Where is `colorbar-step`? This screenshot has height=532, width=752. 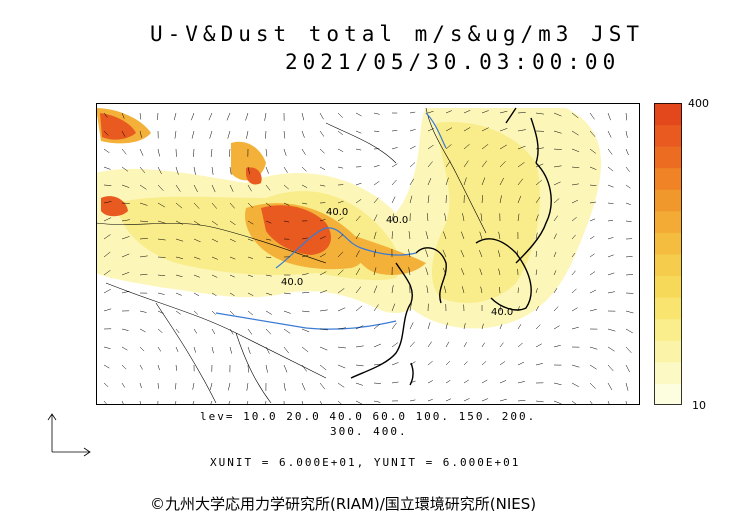
colorbar-step is located at coordinates (668, 200).